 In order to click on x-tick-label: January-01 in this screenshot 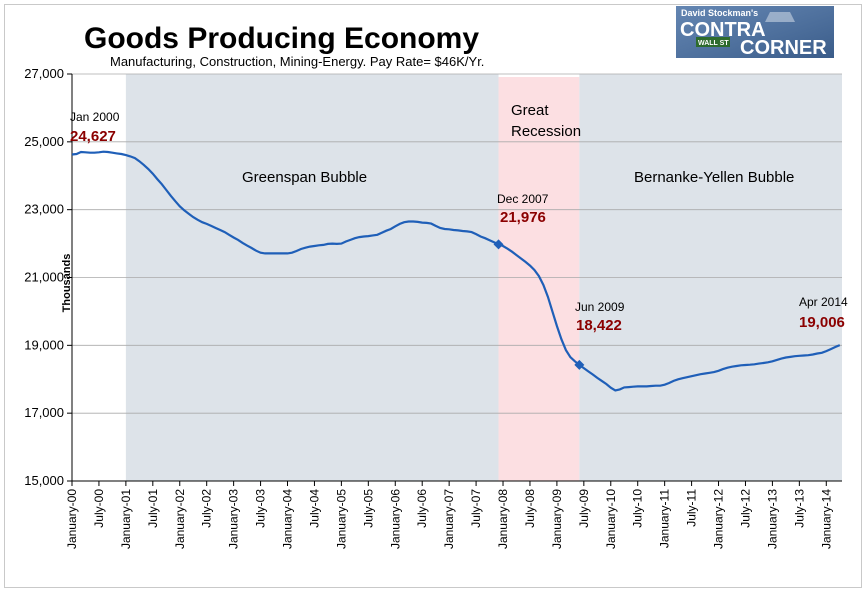, I will do `click(126, 519)`.